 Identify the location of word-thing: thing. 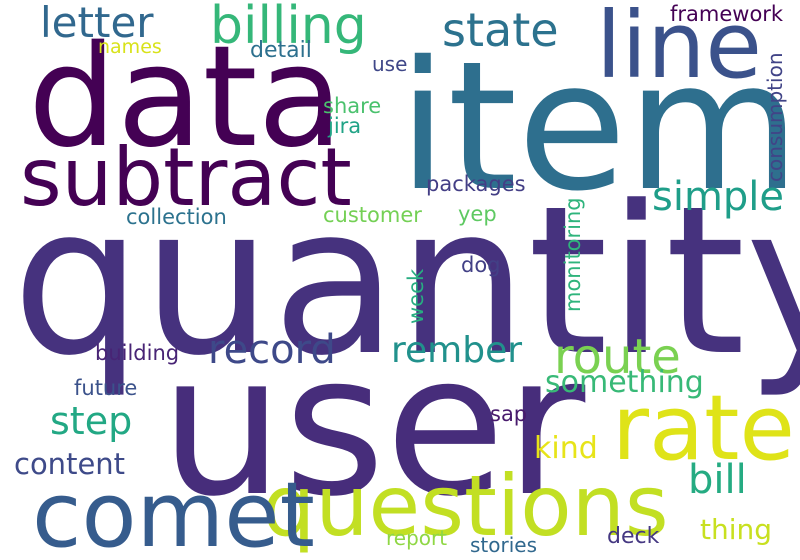
(736, 529).